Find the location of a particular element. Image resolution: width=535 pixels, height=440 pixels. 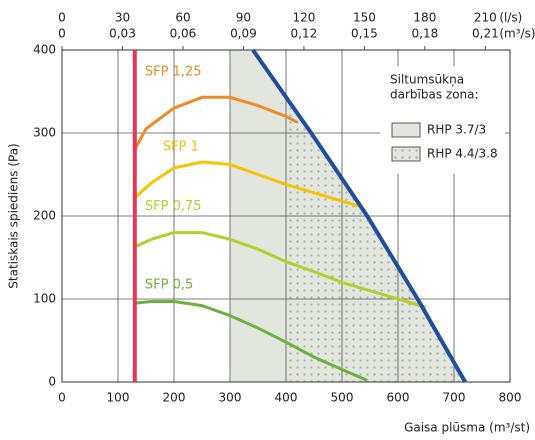

x-tick-label: 200 is located at coordinates (174, 398).